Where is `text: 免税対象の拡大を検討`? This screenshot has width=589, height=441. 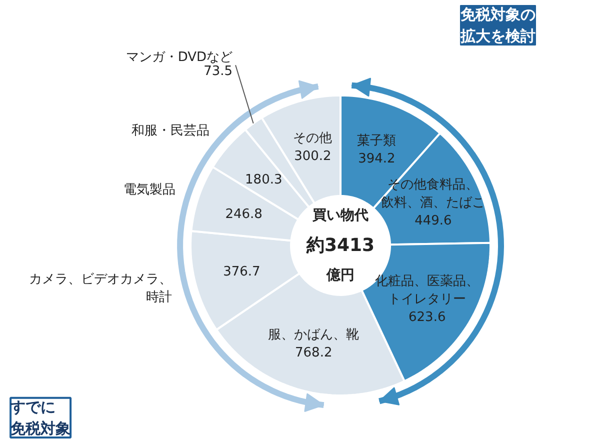
text: 免税対象の拡大を検討 is located at coordinates (498, 25).